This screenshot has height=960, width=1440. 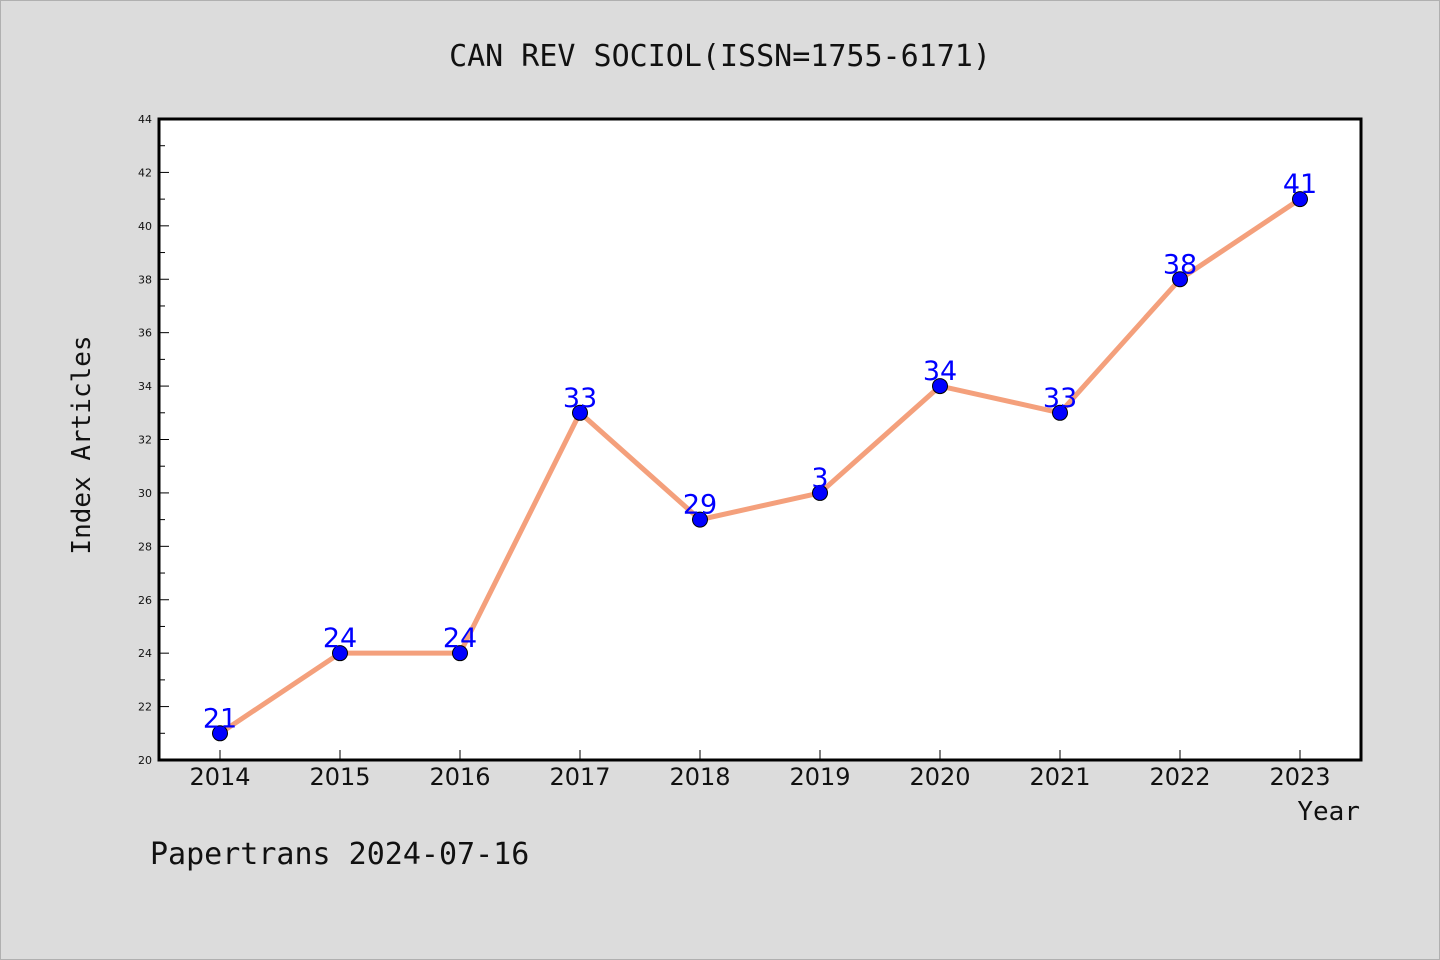 What do you see at coordinates (145, 493) in the screenshot?
I see `y-tick-label: 30` at bounding box center [145, 493].